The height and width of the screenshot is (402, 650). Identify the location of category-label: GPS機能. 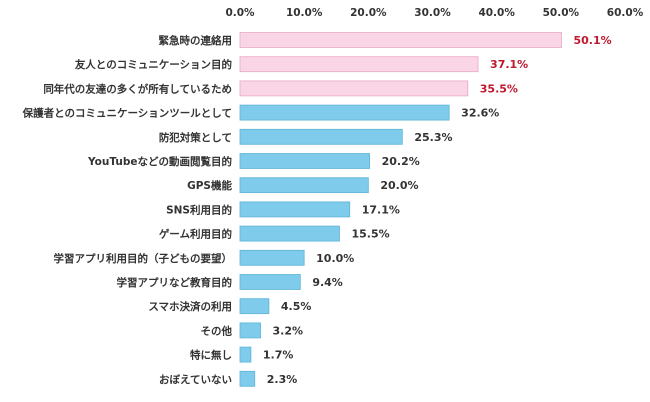
(209, 185).